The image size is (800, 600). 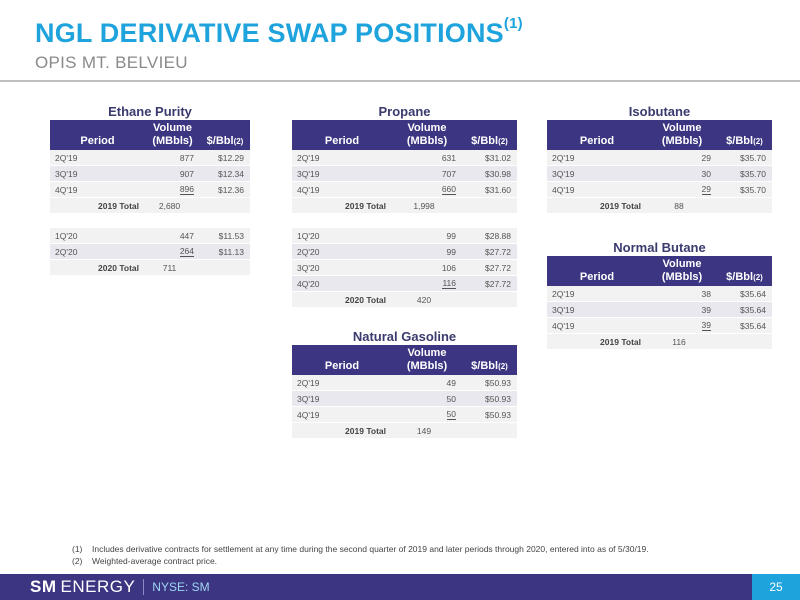 I want to click on table-row: 3Q'19 30 $35.70, so click(x=659, y=174).